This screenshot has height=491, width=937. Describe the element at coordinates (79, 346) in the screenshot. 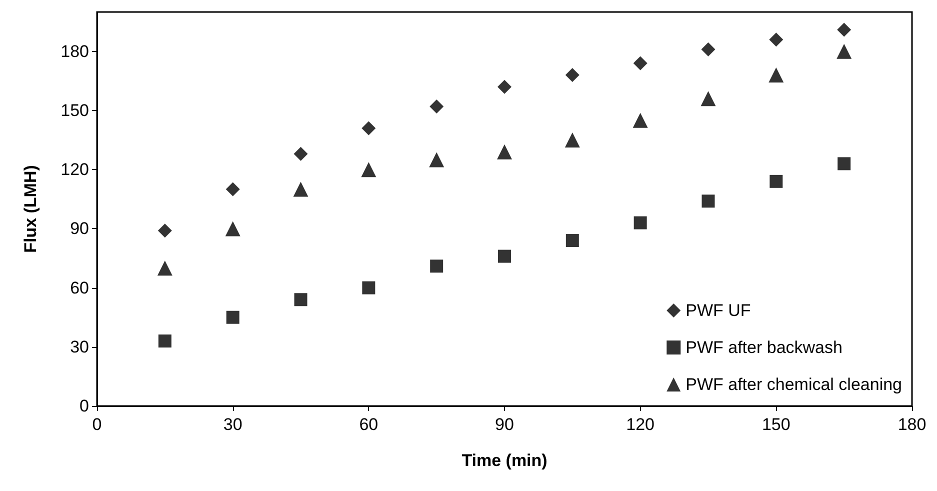

I see `y-tick-label: 30` at that location.